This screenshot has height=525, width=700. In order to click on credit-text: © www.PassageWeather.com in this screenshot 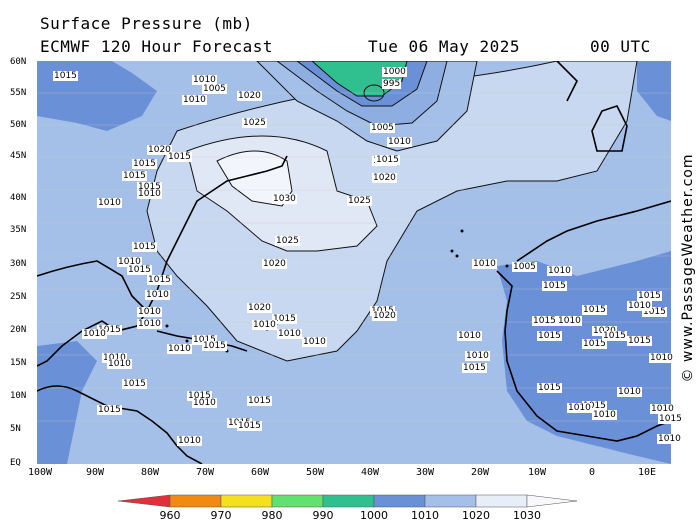, I will do `click(688, 268)`.